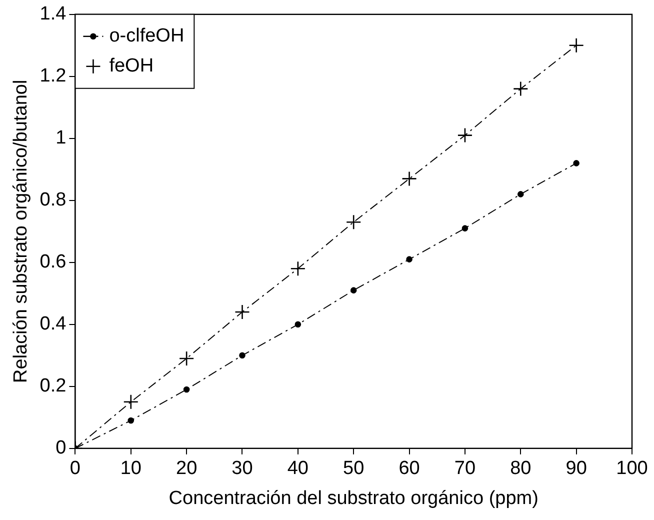  What do you see at coordinates (632, 469) in the screenshot?
I see `x-tick-label: 100` at bounding box center [632, 469].